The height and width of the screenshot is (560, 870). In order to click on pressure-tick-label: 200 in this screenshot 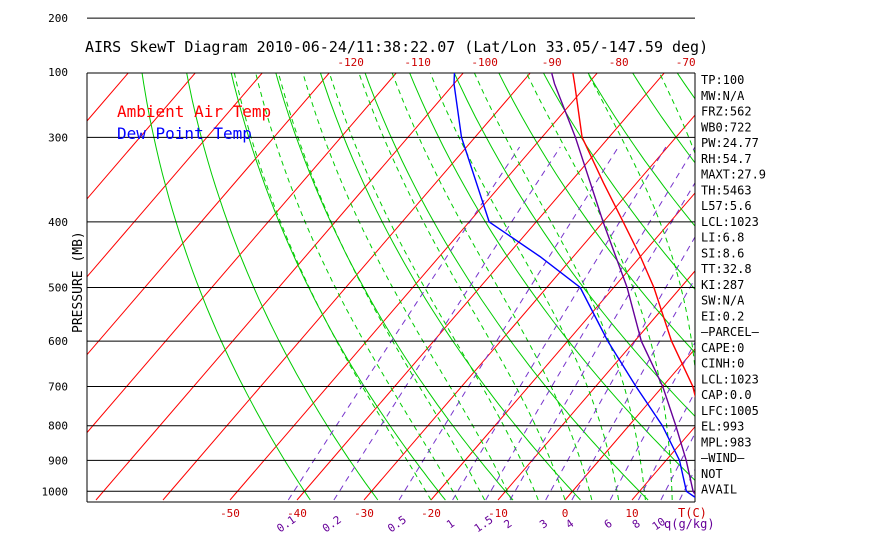, I will do `click(58, 18)`.